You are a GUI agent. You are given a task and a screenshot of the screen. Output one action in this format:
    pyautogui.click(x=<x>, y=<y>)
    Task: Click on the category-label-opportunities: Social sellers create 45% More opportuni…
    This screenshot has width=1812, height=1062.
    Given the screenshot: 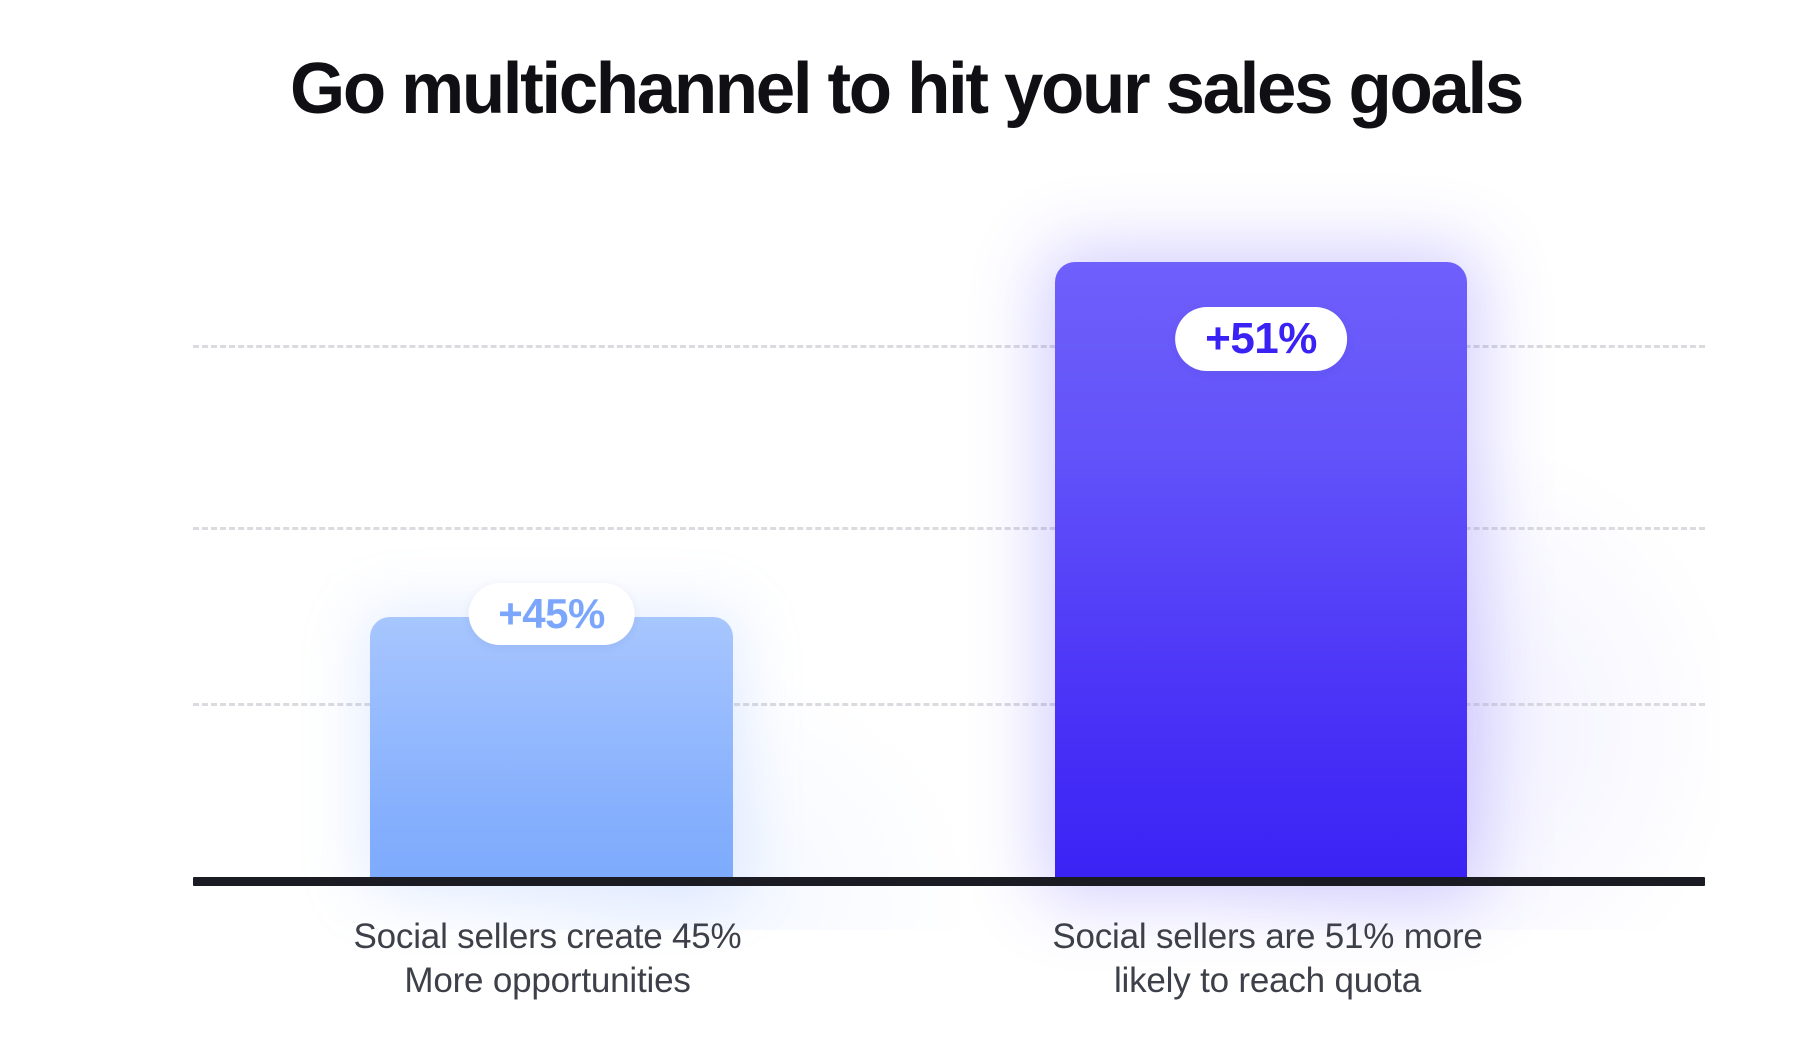 What is the action you would take?
    pyautogui.click(x=547, y=959)
    